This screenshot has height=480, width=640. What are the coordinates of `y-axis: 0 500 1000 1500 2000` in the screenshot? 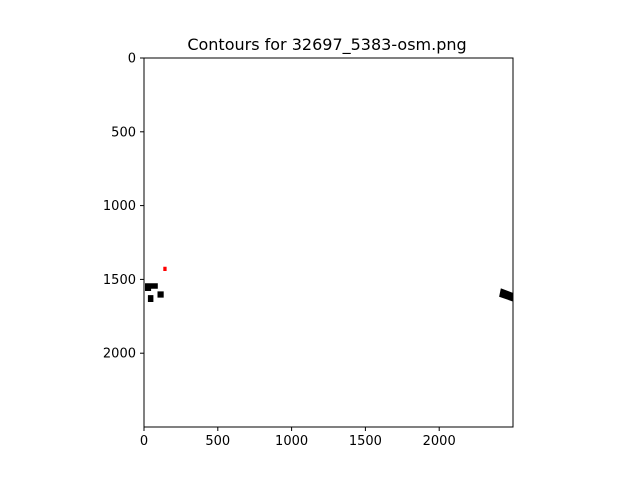 It's located at (123, 207).